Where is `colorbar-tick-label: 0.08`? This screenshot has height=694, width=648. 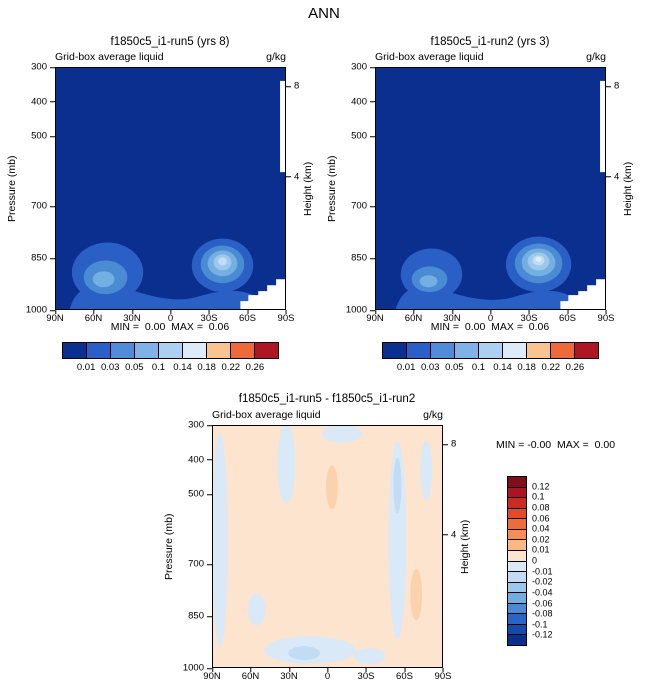
colorbar-tick-label: 0.08 is located at coordinates (541, 507).